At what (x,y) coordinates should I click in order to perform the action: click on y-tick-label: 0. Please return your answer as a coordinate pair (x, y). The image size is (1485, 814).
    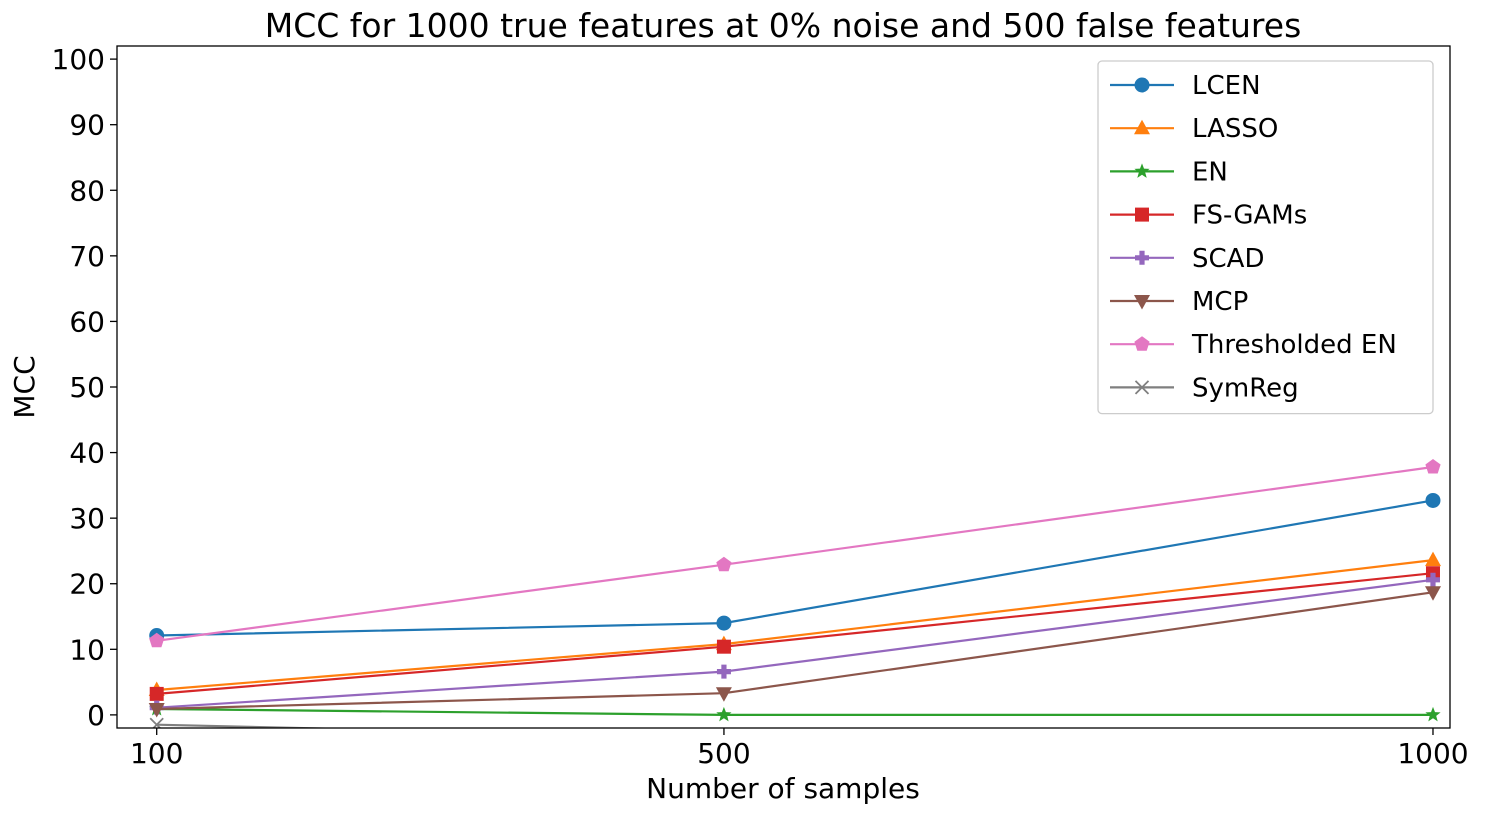
    Looking at the image, I should click on (96, 715).